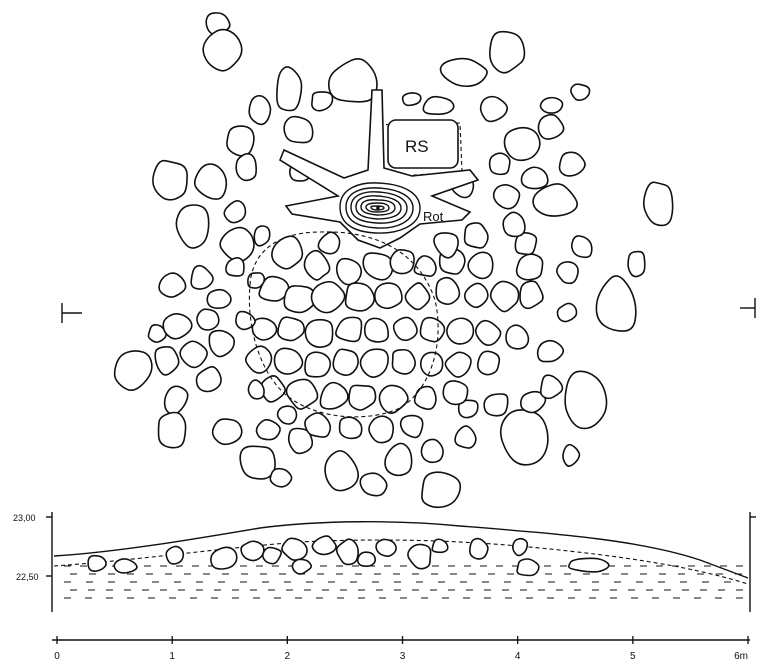  Describe the element at coordinates (401, 649) in the screenshot. I see `scale-bar: 0 1 2 3 4 5 6m` at that location.